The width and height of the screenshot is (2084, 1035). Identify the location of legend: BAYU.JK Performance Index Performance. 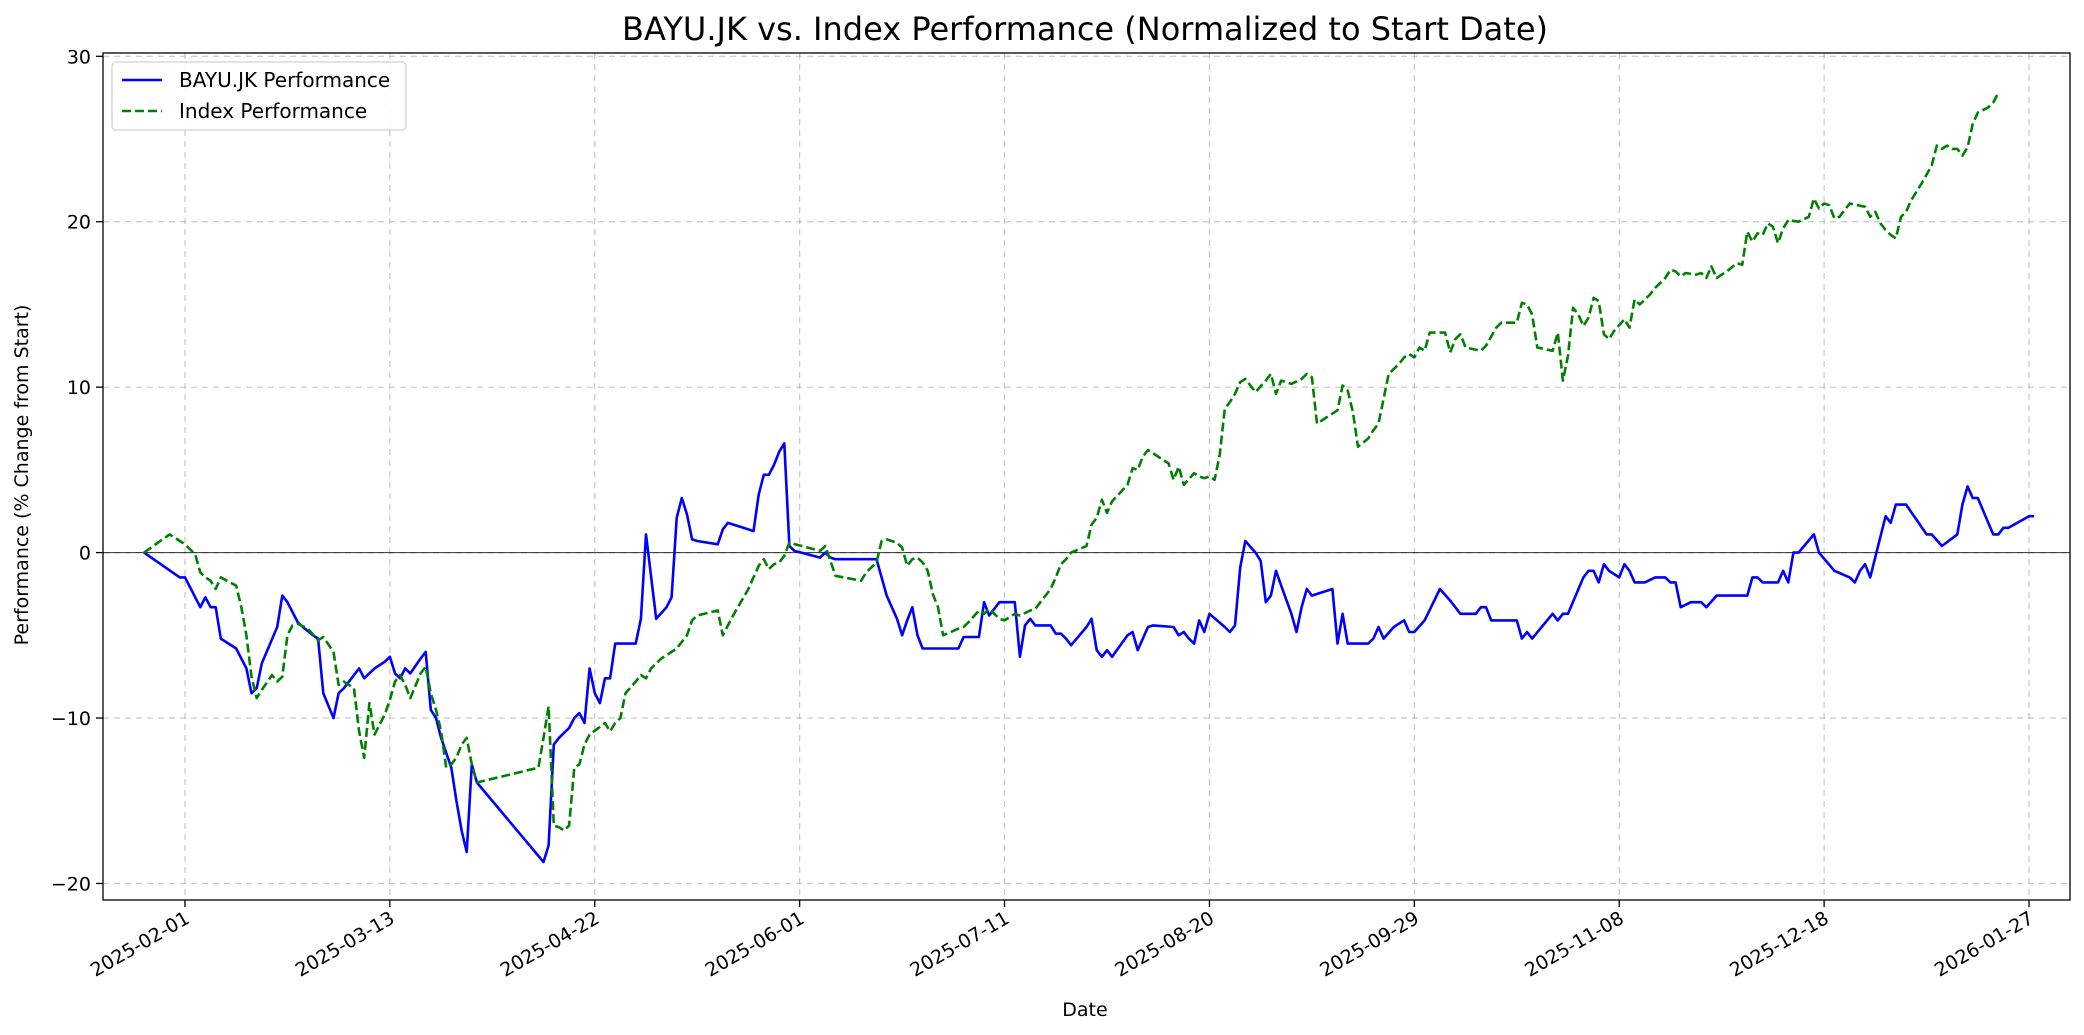
(259, 96).